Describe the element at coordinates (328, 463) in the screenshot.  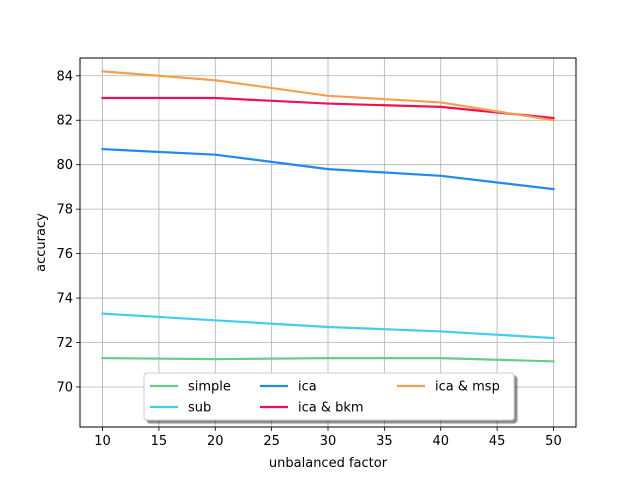
I see `x-axis-label: unbalanced factor` at that location.